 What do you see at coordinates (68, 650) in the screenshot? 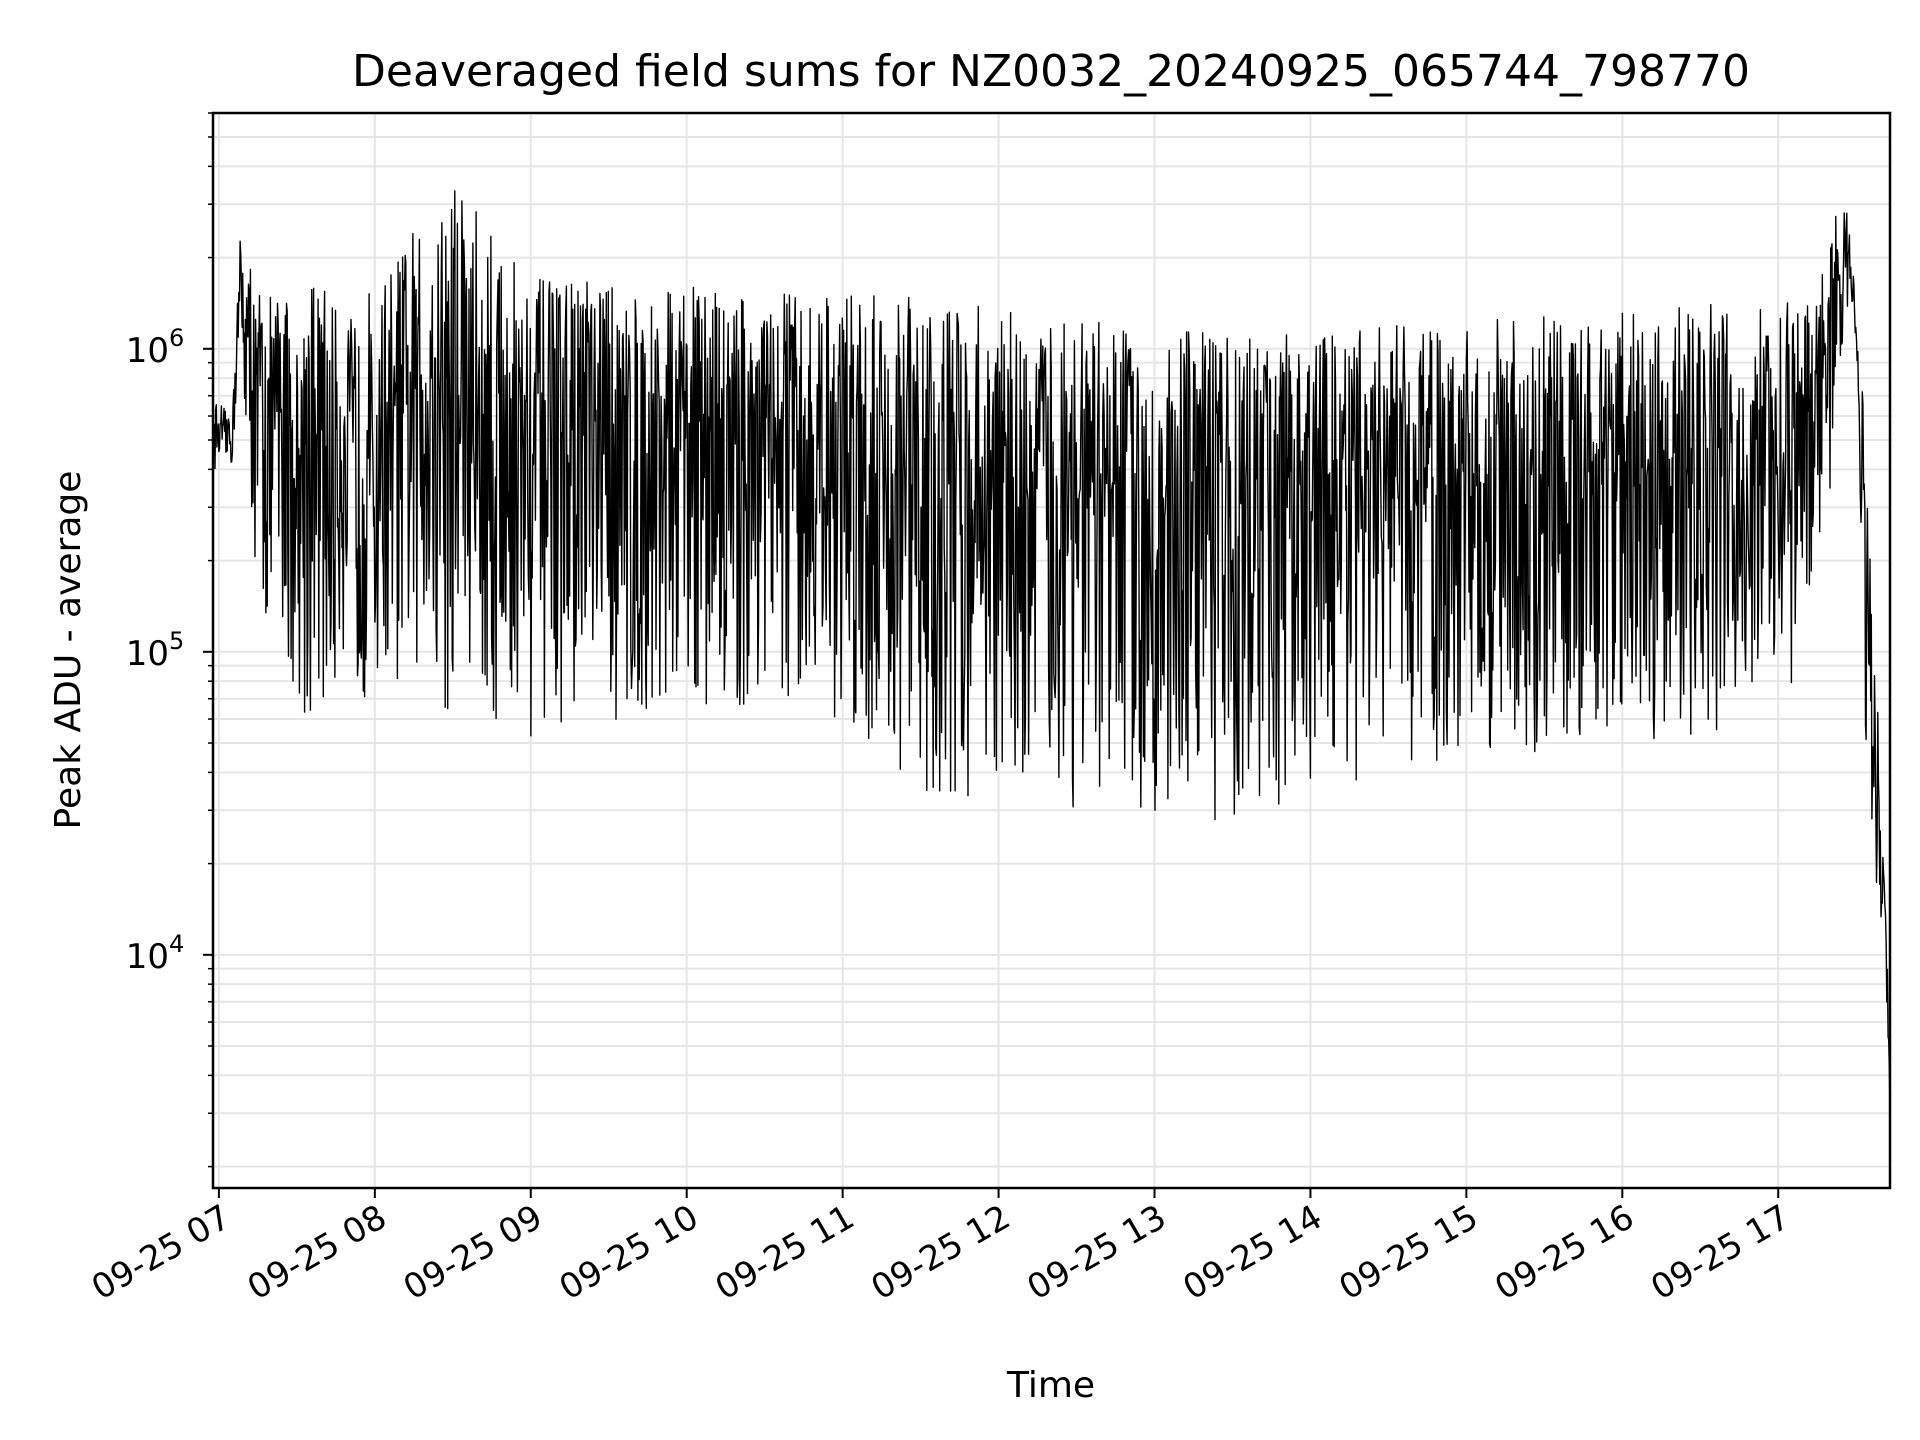
I see `y-axis-label: Peak ADU - average` at bounding box center [68, 650].